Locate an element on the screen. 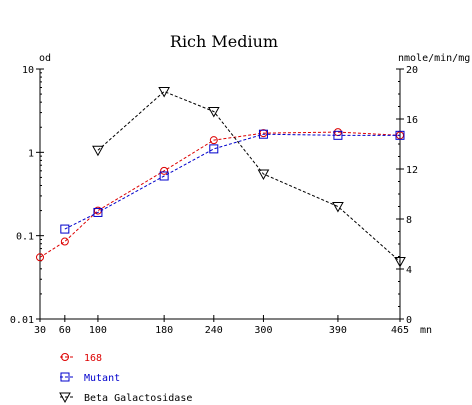 Image resolution: width=472 pixels, height=405 pixels. left-axis-label: od is located at coordinates (45, 58).